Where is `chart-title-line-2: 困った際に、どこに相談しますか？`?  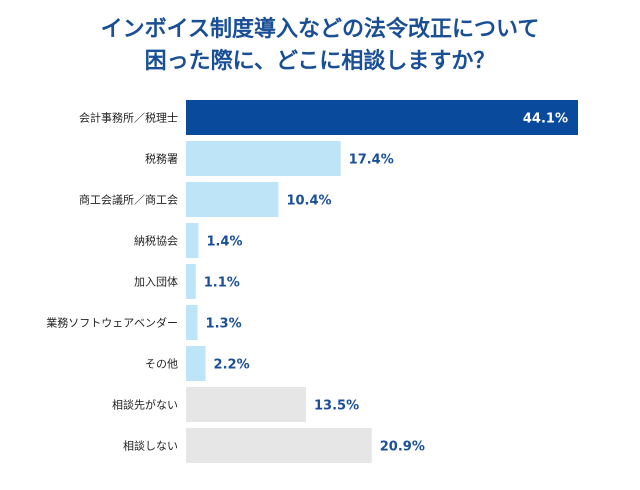 chart-title-line-2: 困った際に、どこに相談しますか？ is located at coordinates (320, 61).